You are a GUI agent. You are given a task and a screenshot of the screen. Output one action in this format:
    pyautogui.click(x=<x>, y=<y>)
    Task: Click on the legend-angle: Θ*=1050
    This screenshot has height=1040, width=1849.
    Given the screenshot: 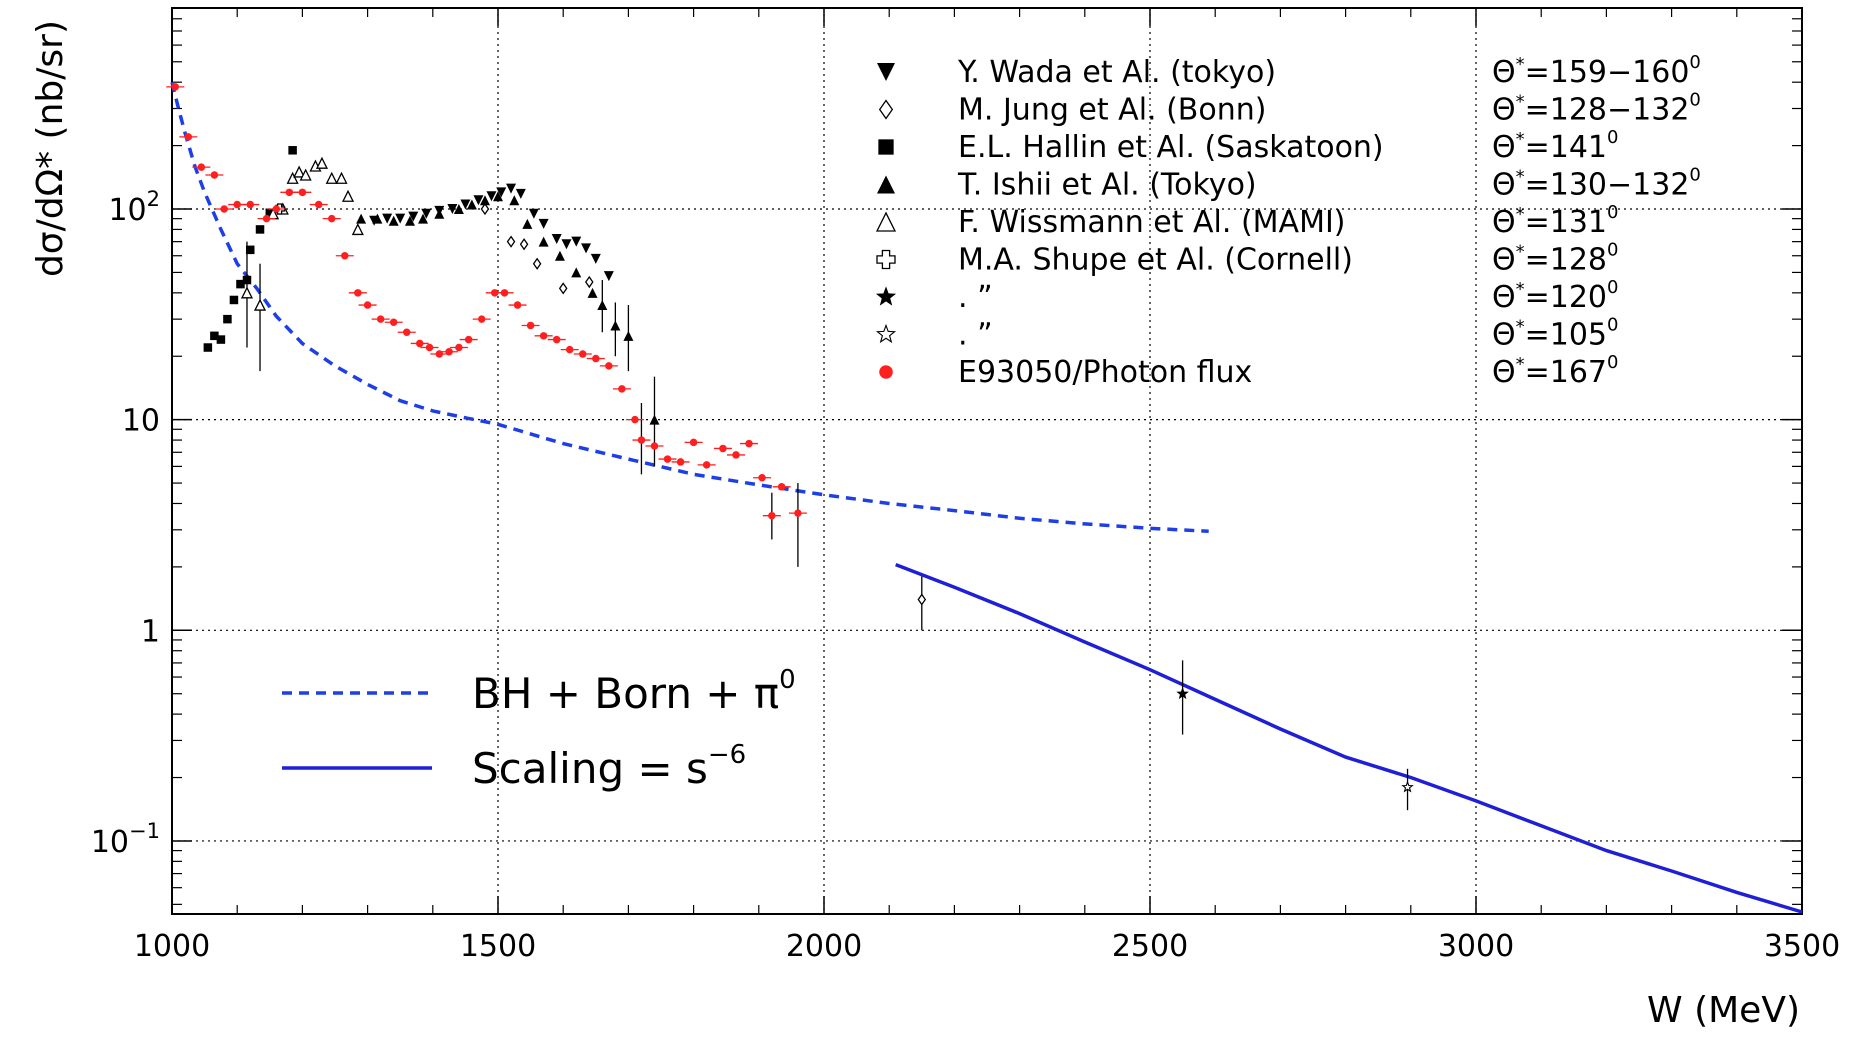 What is the action you would take?
    pyautogui.click(x=1555, y=334)
    